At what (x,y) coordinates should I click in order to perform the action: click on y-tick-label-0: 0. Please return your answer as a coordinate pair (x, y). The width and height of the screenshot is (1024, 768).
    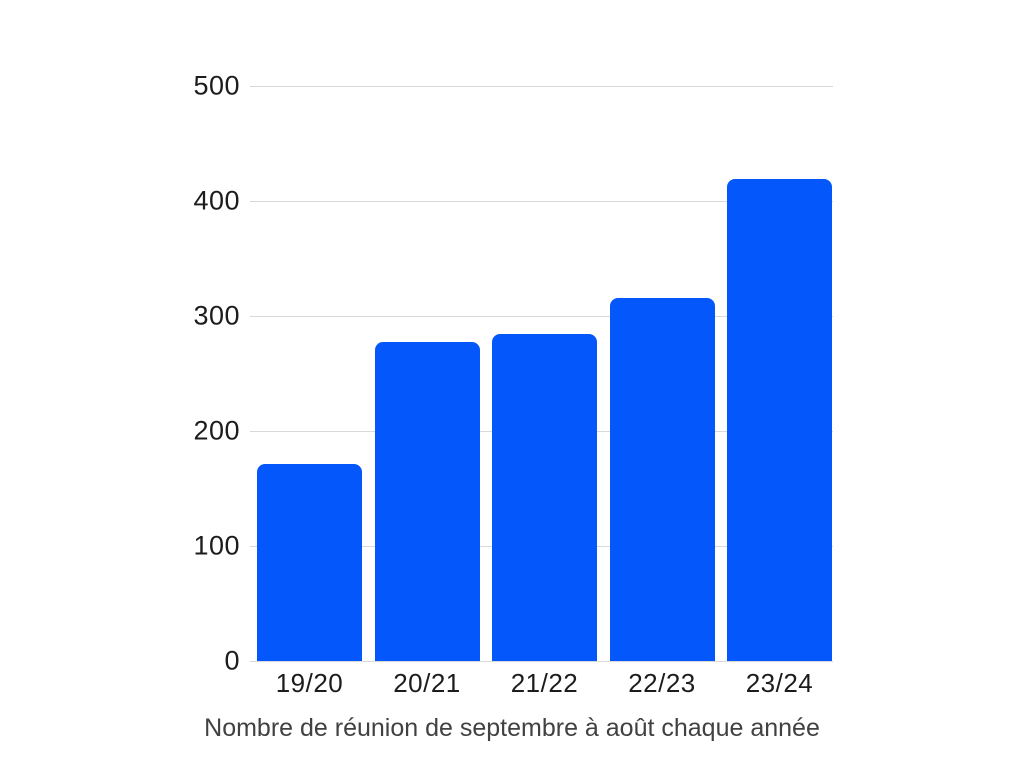
    Looking at the image, I should click on (232, 660).